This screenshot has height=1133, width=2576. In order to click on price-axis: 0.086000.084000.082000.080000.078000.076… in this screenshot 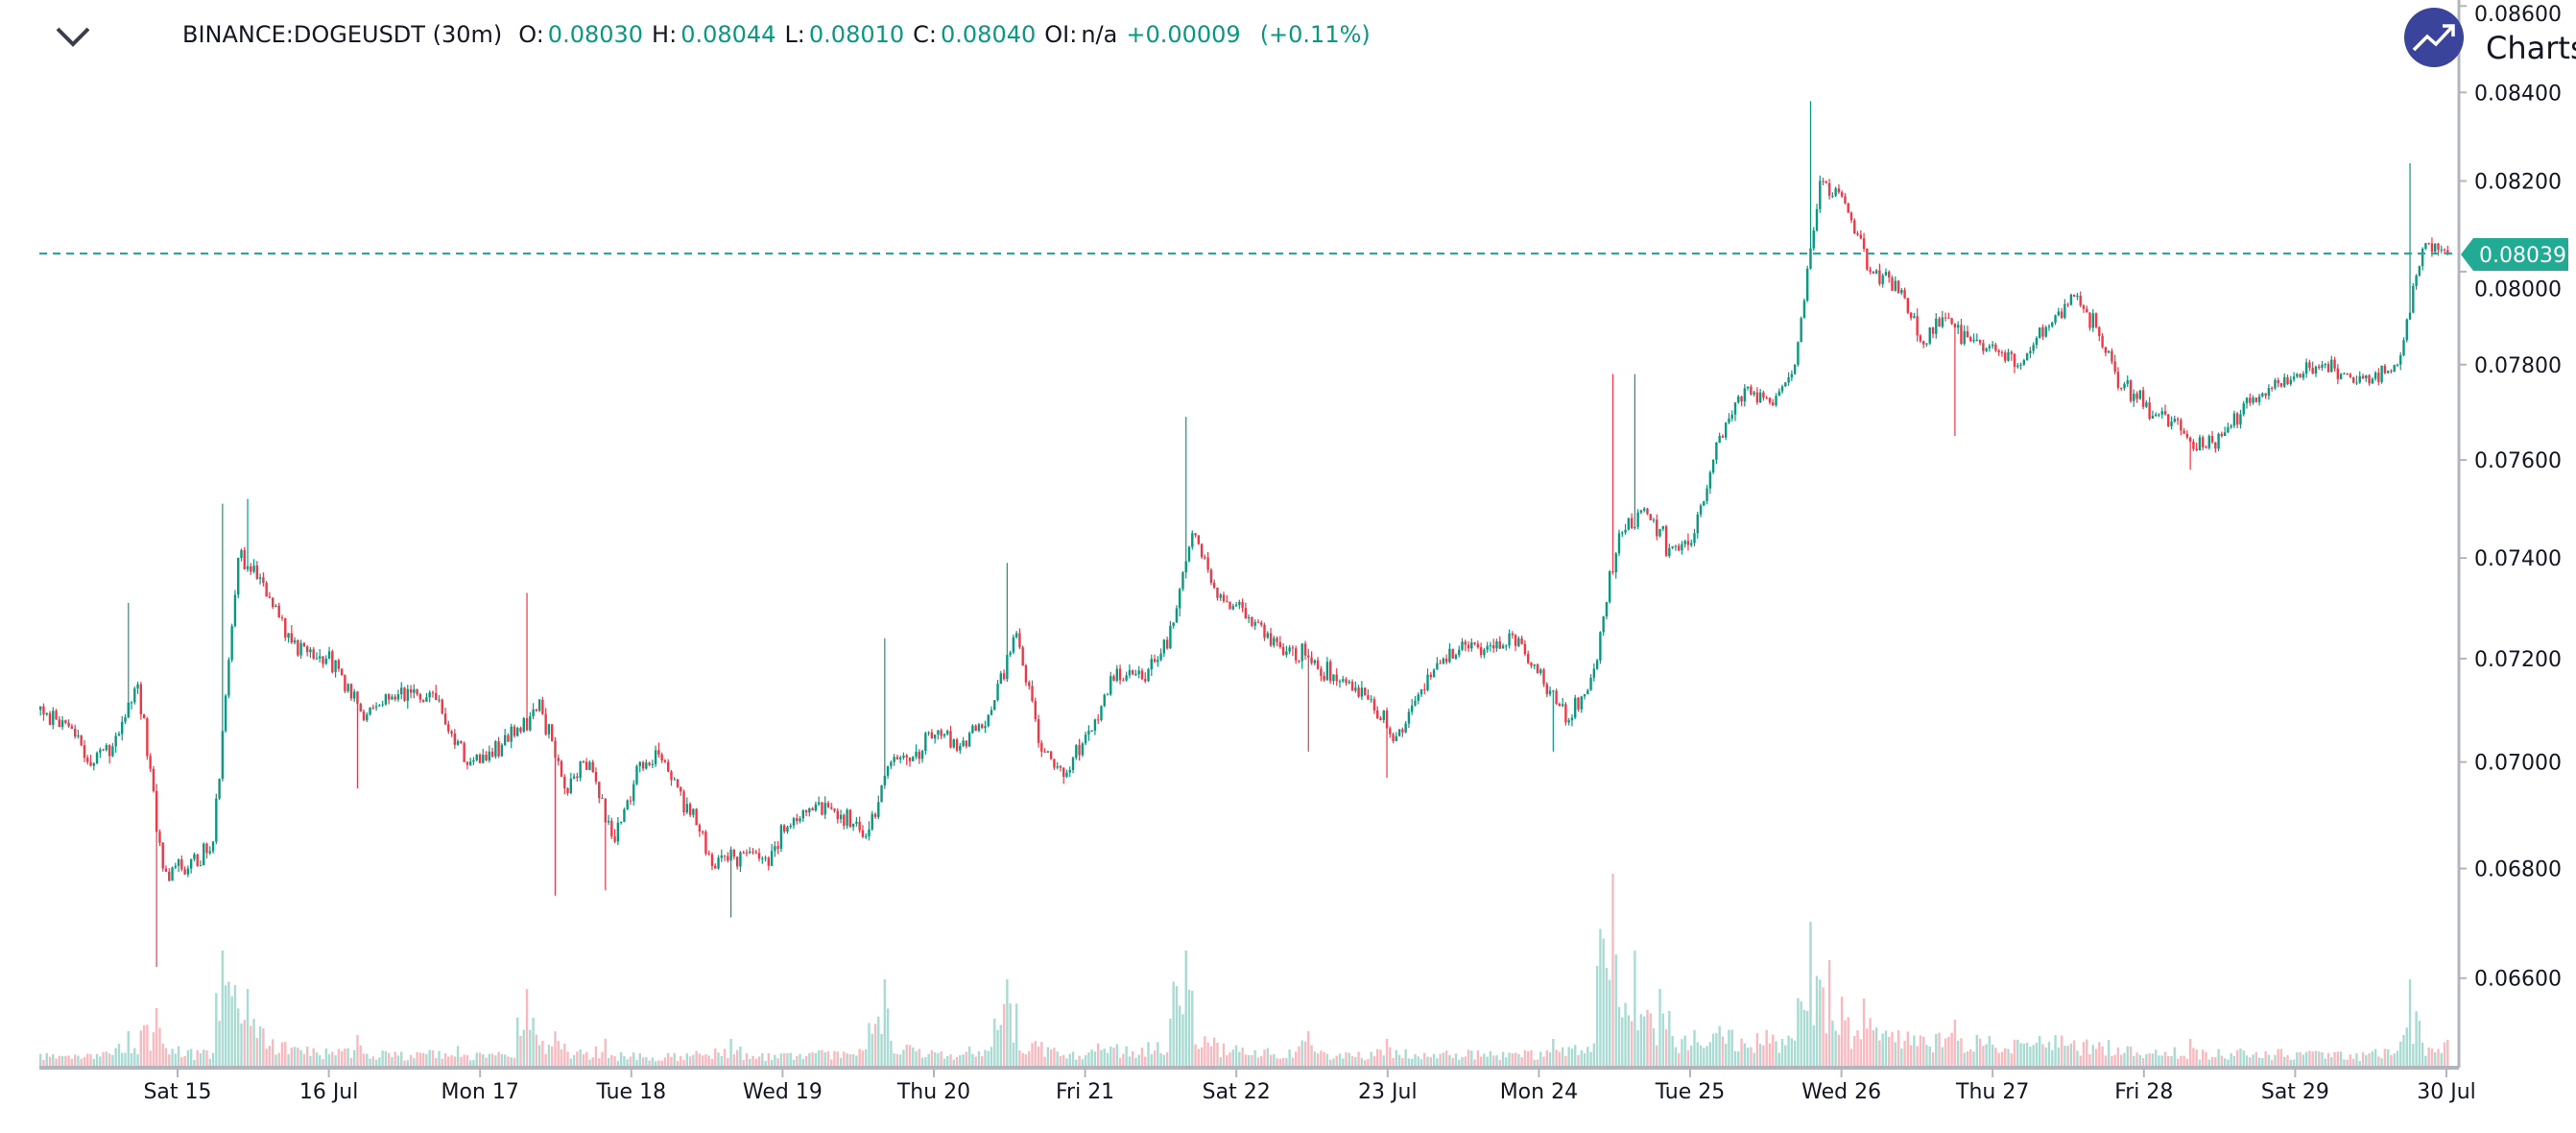, I will do `click(2510, 498)`.